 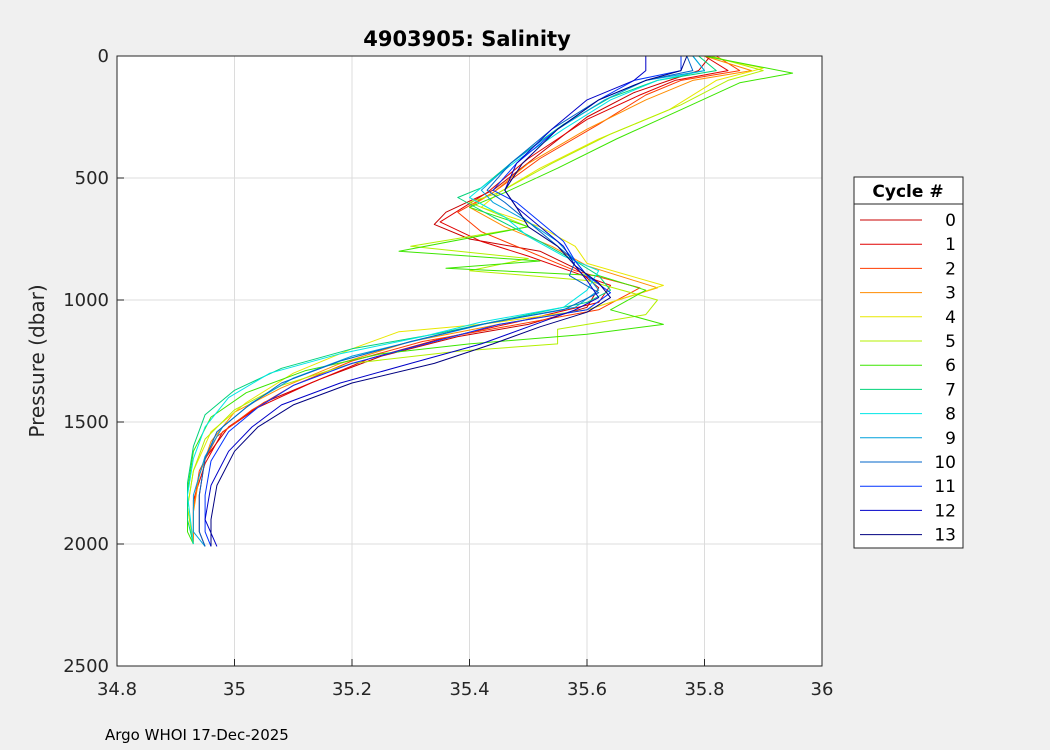 What do you see at coordinates (950, 318) in the screenshot?
I see `legend-label-cycle-4: 4` at bounding box center [950, 318].